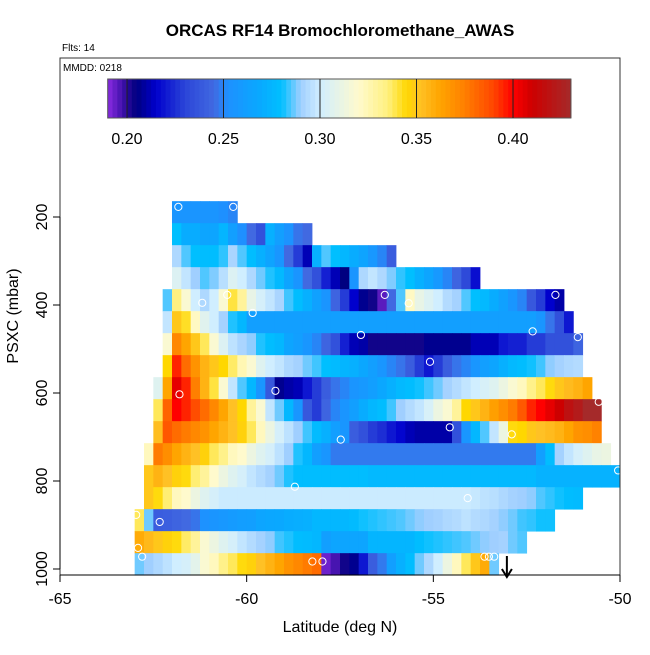 This screenshot has width=650, height=655. I want to click on x-tick-label: -55, so click(433, 599).